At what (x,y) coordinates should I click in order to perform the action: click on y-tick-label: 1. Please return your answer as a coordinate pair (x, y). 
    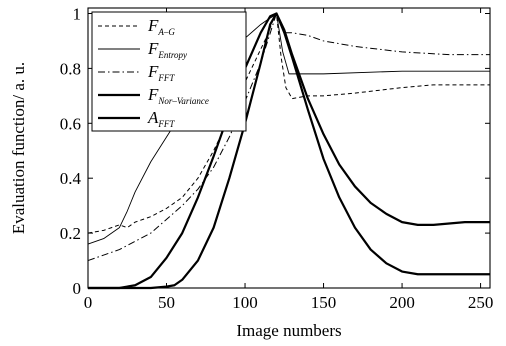
    Looking at the image, I should click on (77, 13).